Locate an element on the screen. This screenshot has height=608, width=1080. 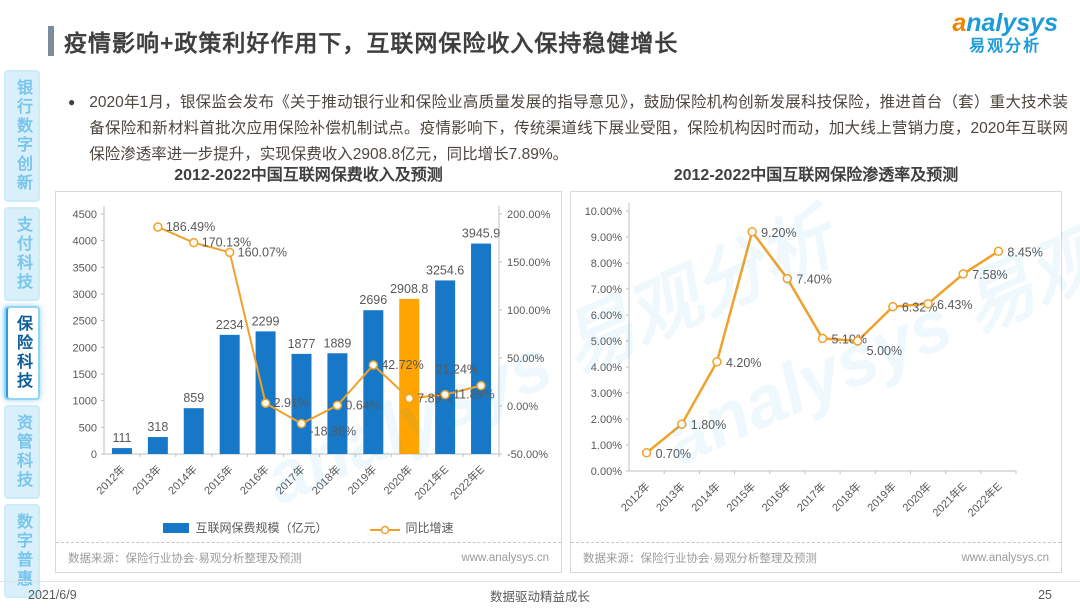
svg-text: 6.43% is located at coordinates (954, 305).